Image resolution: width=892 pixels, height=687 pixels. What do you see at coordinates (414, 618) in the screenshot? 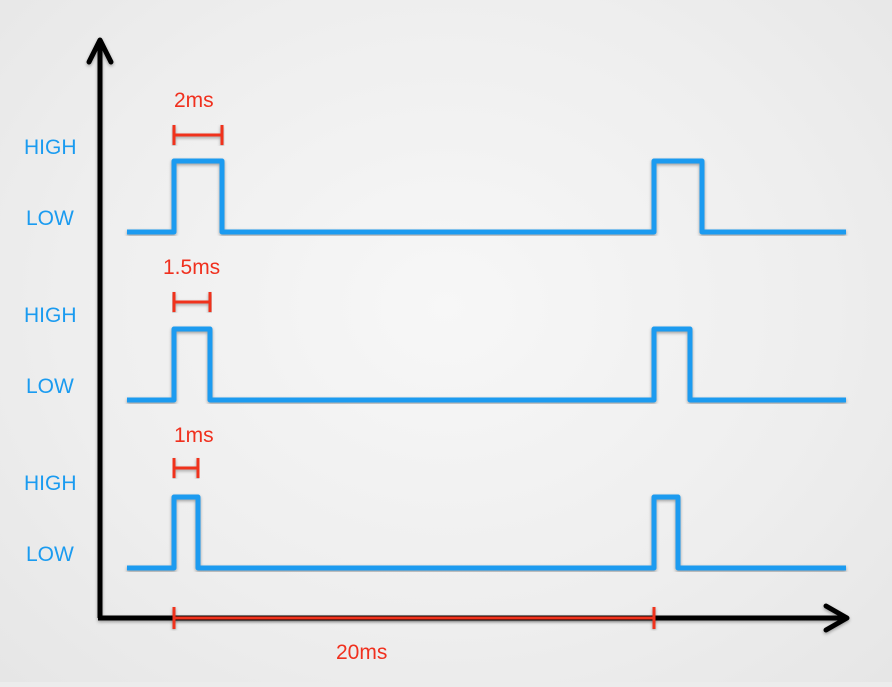
I see `period-marker` at bounding box center [414, 618].